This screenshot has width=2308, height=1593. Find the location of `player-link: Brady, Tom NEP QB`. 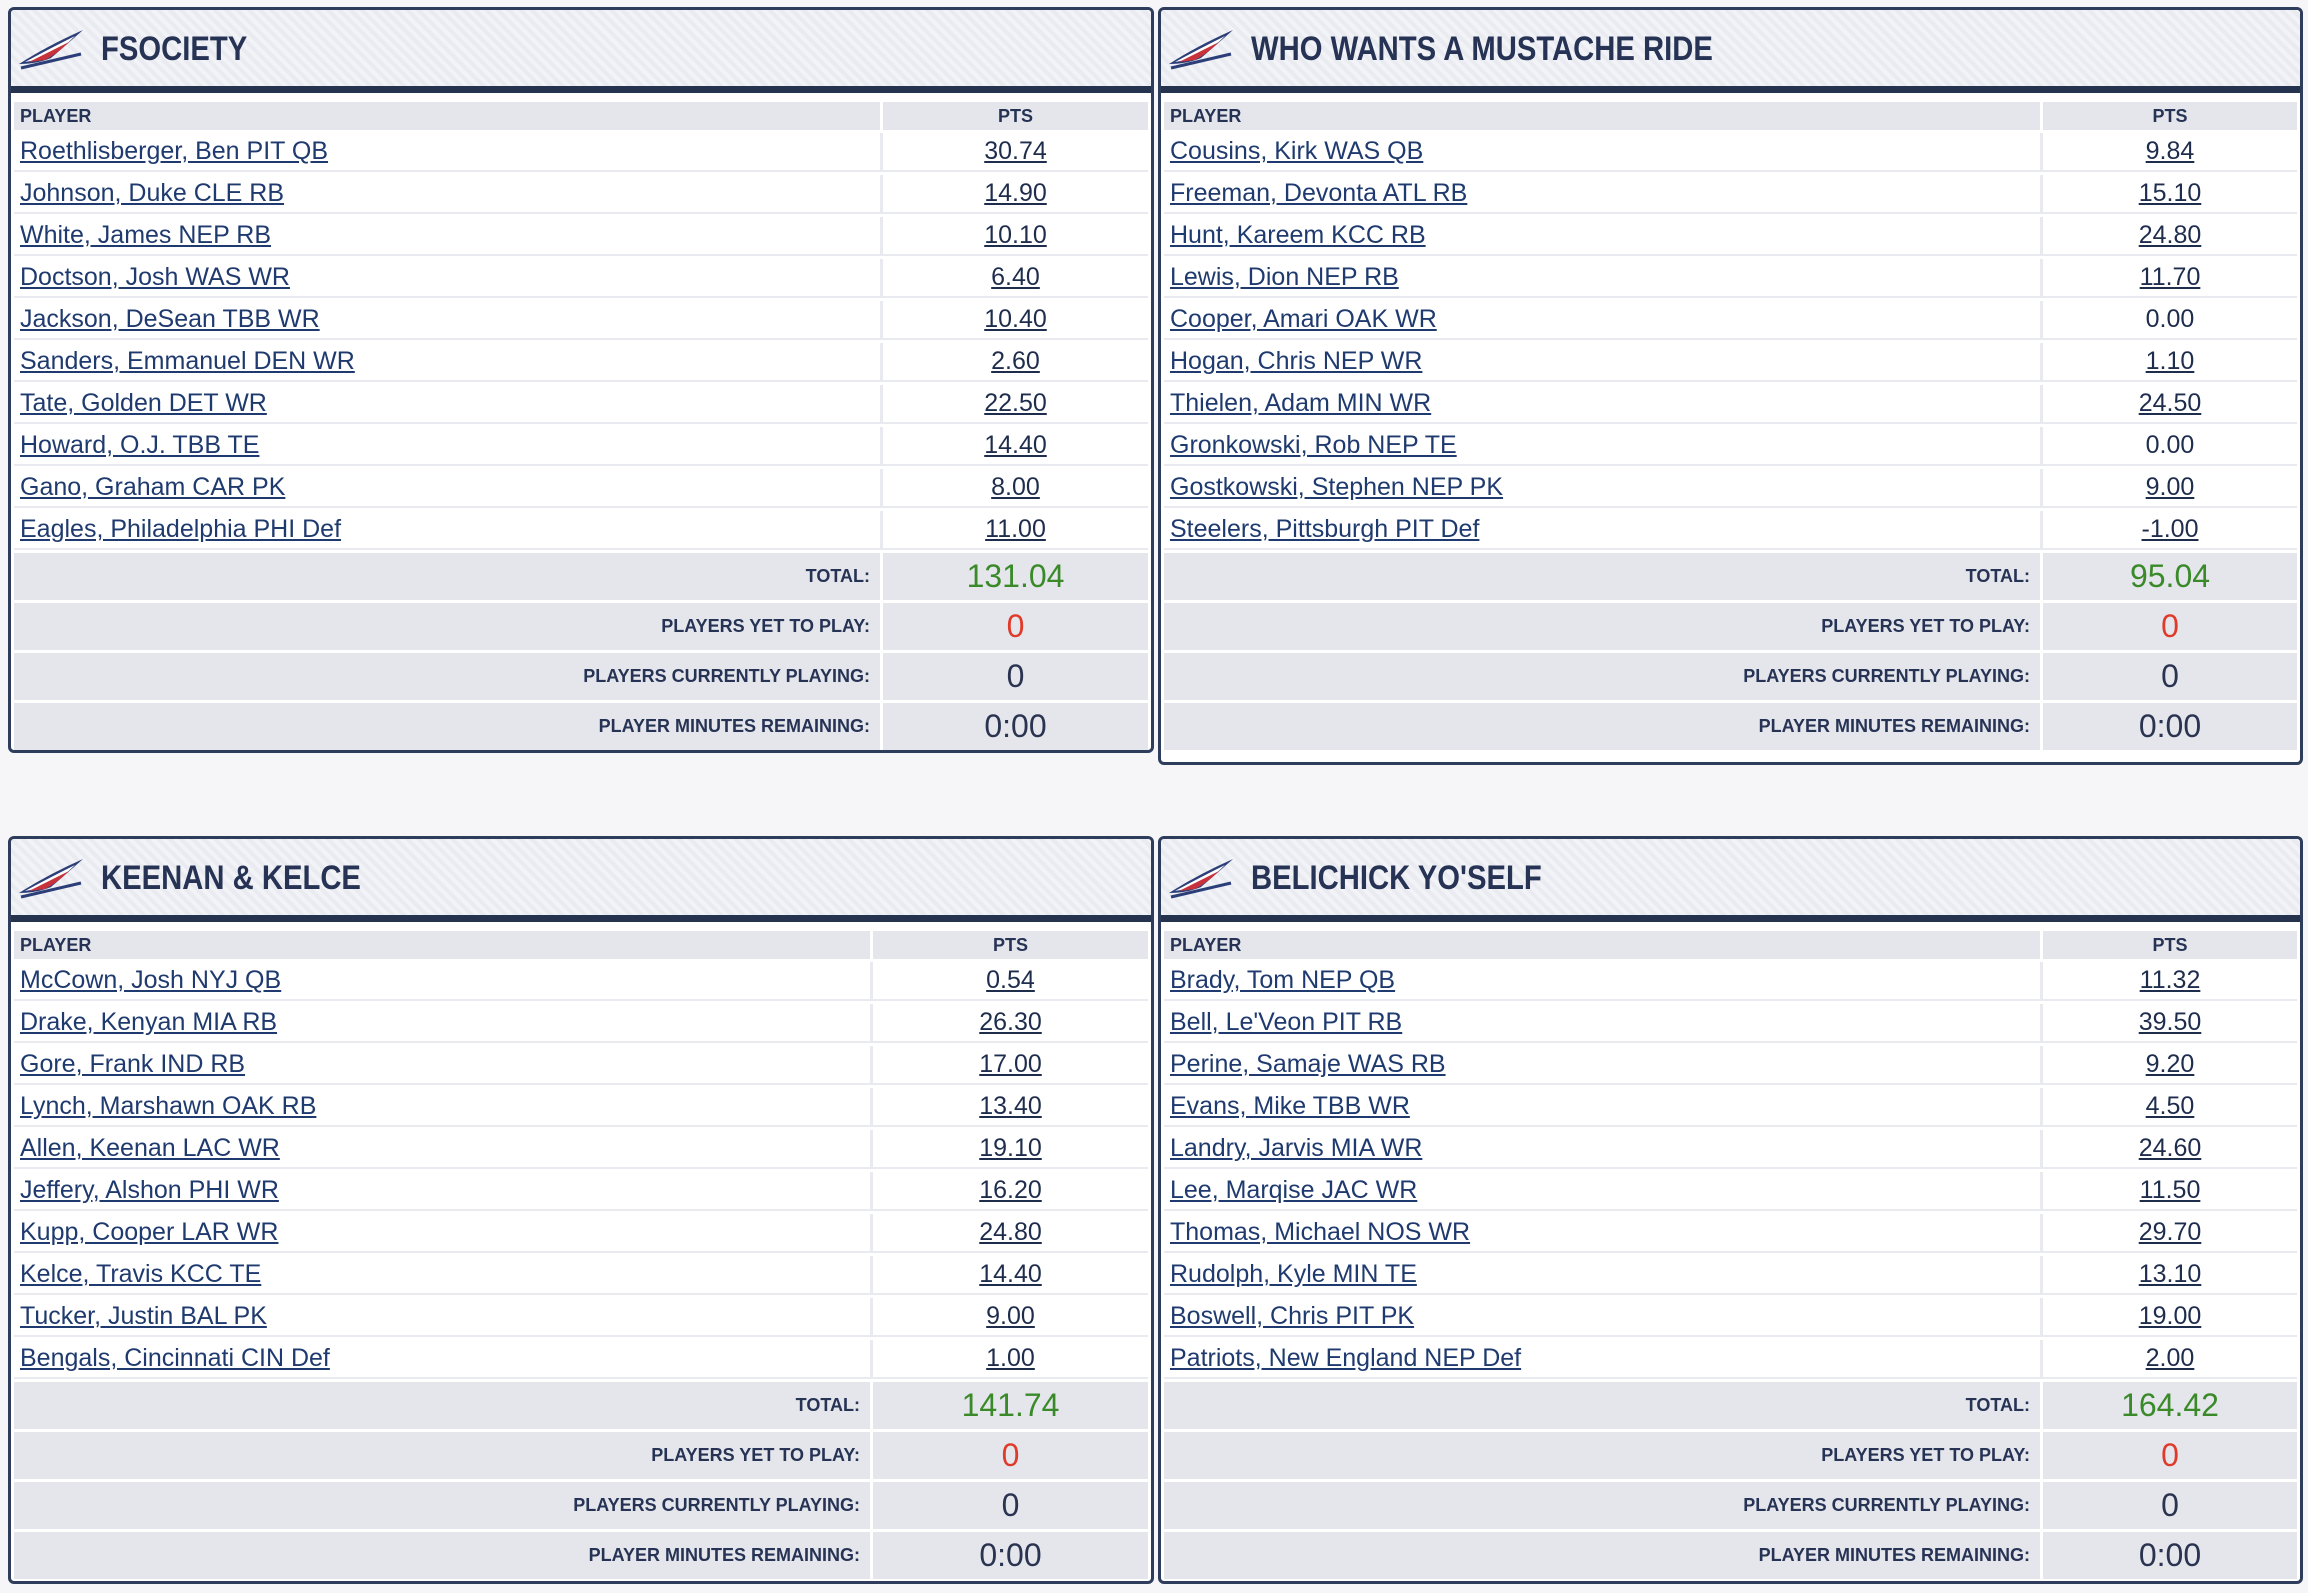

player-link: Brady, Tom NEP QB is located at coordinates (1283, 980).